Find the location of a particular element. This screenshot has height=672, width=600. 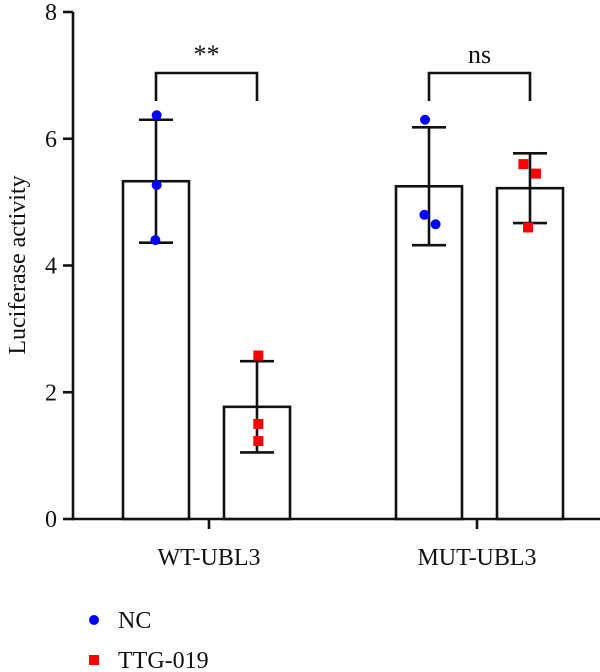

y-tick-label: 4 is located at coordinates (51, 267).